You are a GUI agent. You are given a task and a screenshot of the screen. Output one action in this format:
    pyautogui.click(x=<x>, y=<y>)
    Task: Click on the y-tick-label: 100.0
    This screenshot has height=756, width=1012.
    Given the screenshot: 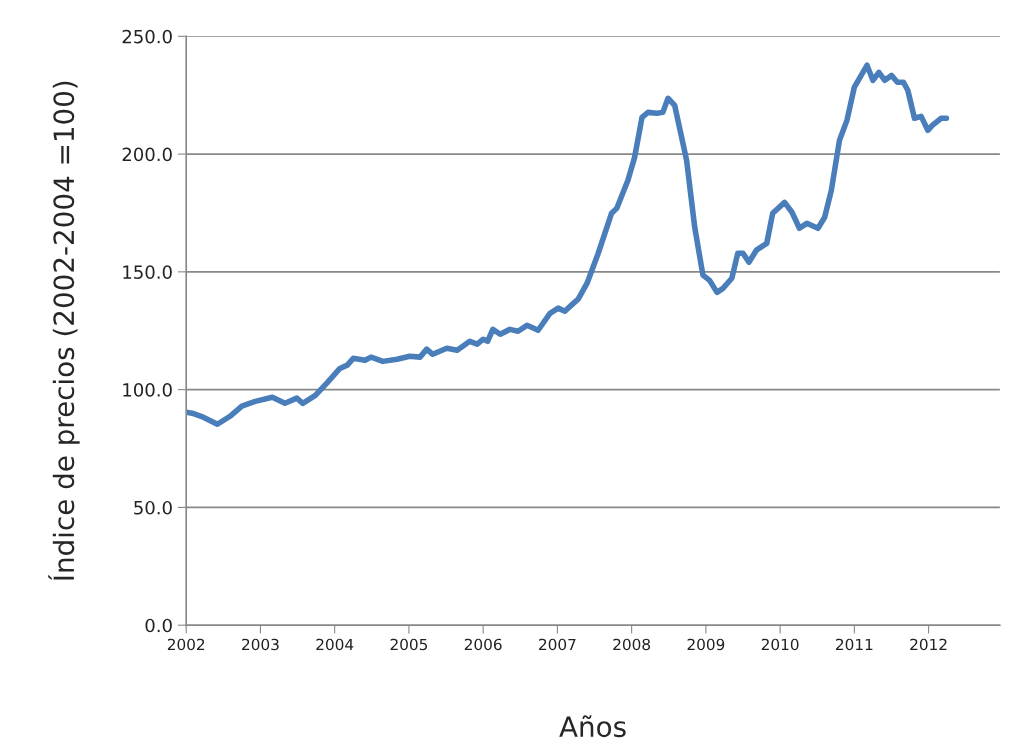 What is the action you would take?
    pyautogui.click(x=147, y=390)
    